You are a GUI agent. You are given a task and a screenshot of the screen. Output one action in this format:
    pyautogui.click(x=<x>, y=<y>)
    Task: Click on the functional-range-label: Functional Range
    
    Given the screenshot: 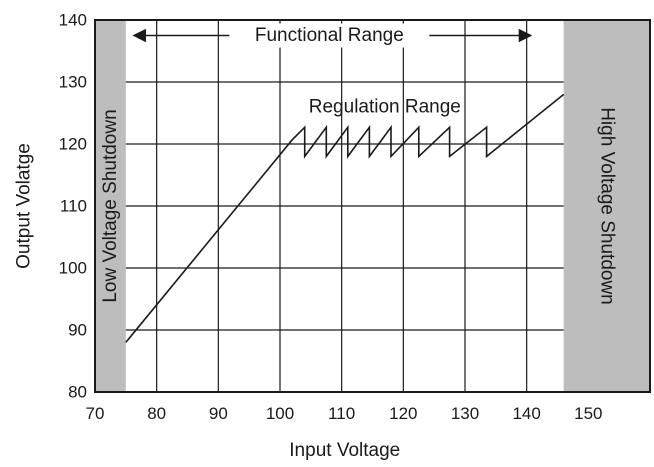 What is the action you would take?
    pyautogui.click(x=329, y=35)
    